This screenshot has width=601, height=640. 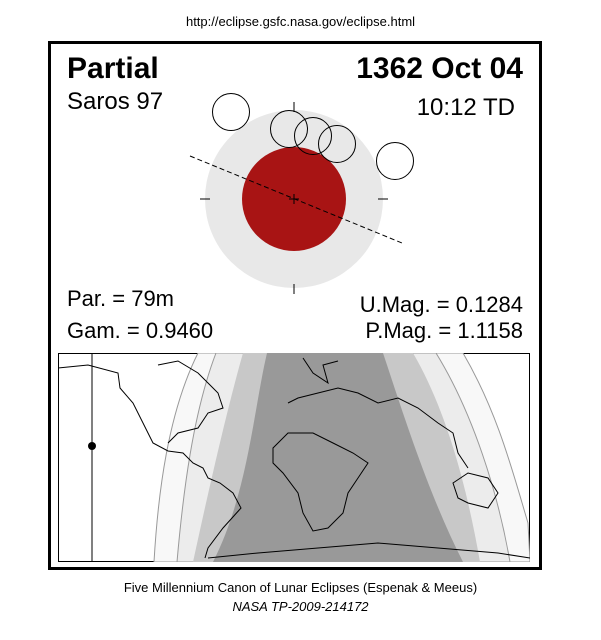 What do you see at coordinates (300, 606) in the screenshot?
I see `footer-publication: NASA TP-2009-214172` at bounding box center [300, 606].